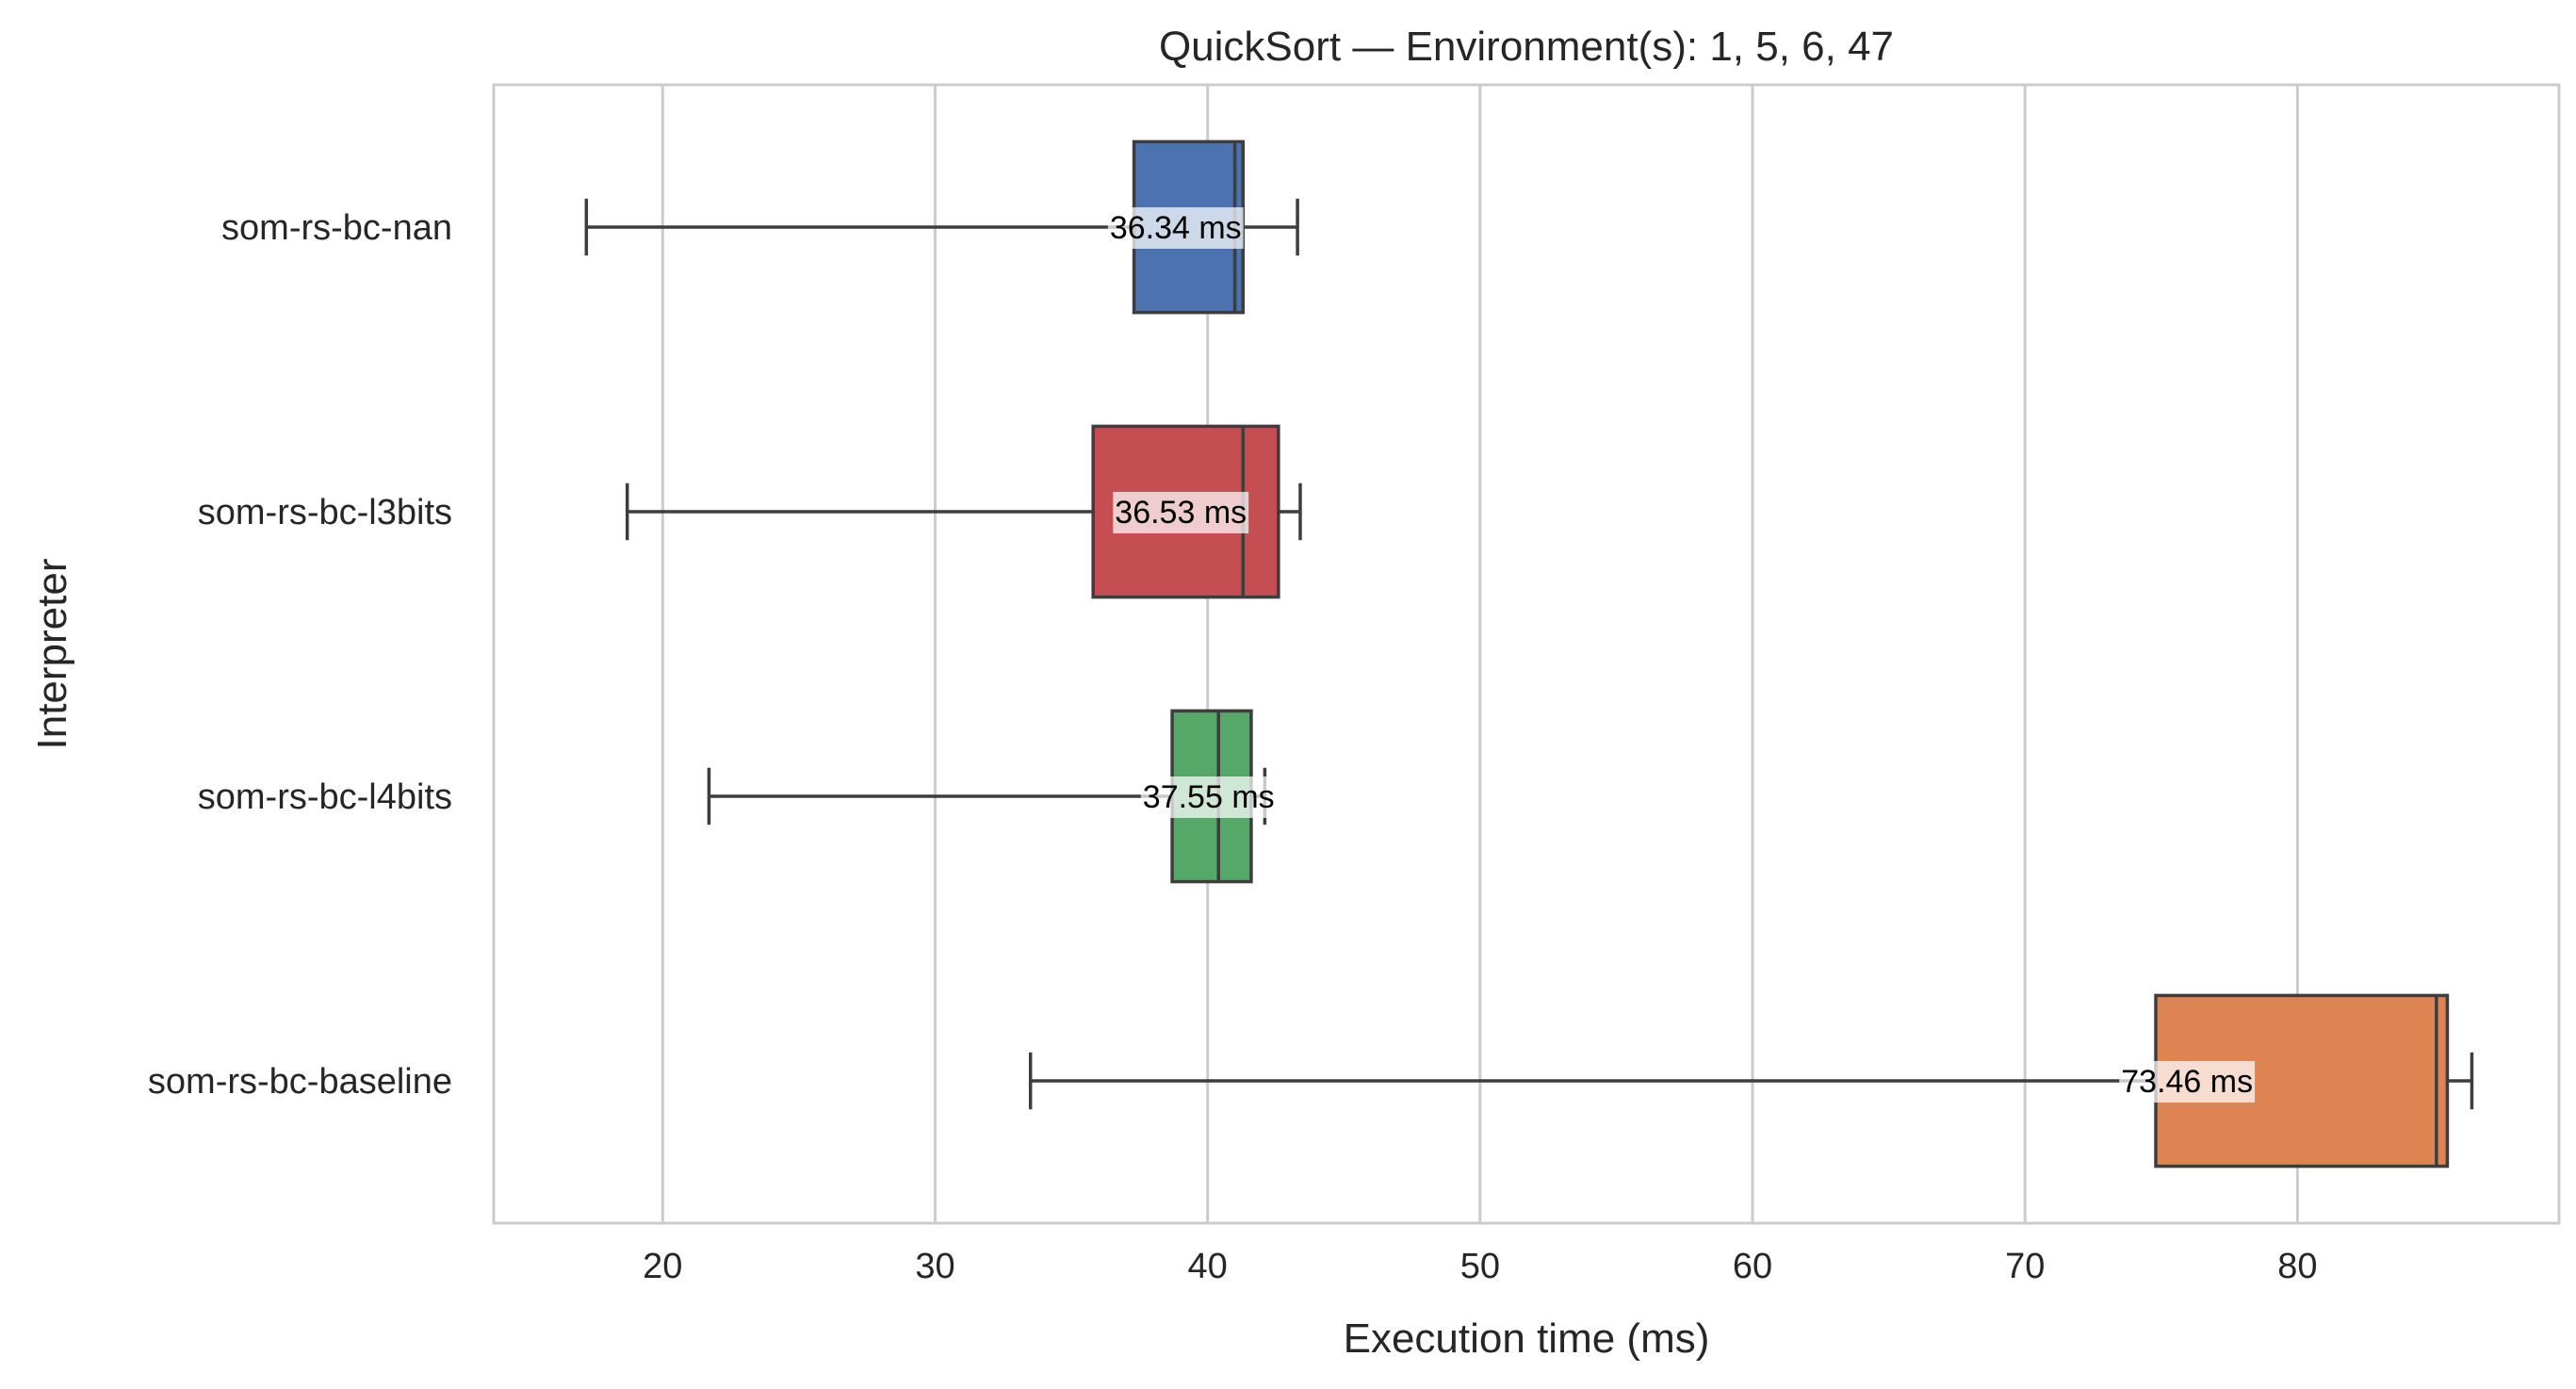 The width and height of the screenshot is (2576, 1389). What do you see at coordinates (1752, 1266) in the screenshot?
I see `x-tick-label: 60` at bounding box center [1752, 1266].